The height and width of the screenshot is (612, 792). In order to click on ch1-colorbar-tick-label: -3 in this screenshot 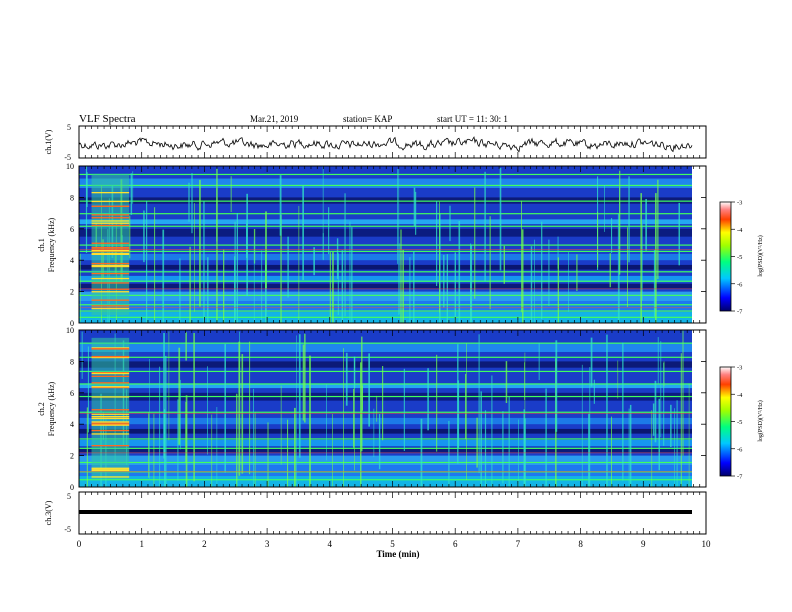, I will do `click(739, 203)`.